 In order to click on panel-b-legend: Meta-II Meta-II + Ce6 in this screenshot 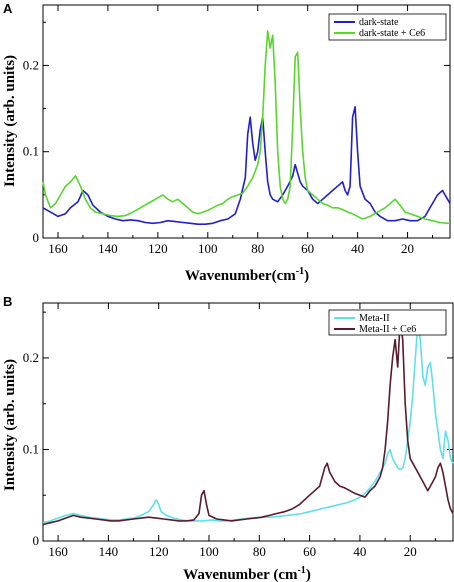, I will do `click(387, 322)`.